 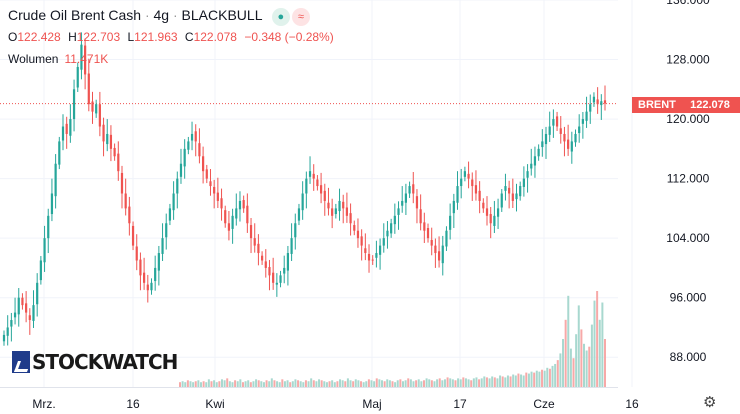 I want to click on low-label: L, so click(x=131, y=37).